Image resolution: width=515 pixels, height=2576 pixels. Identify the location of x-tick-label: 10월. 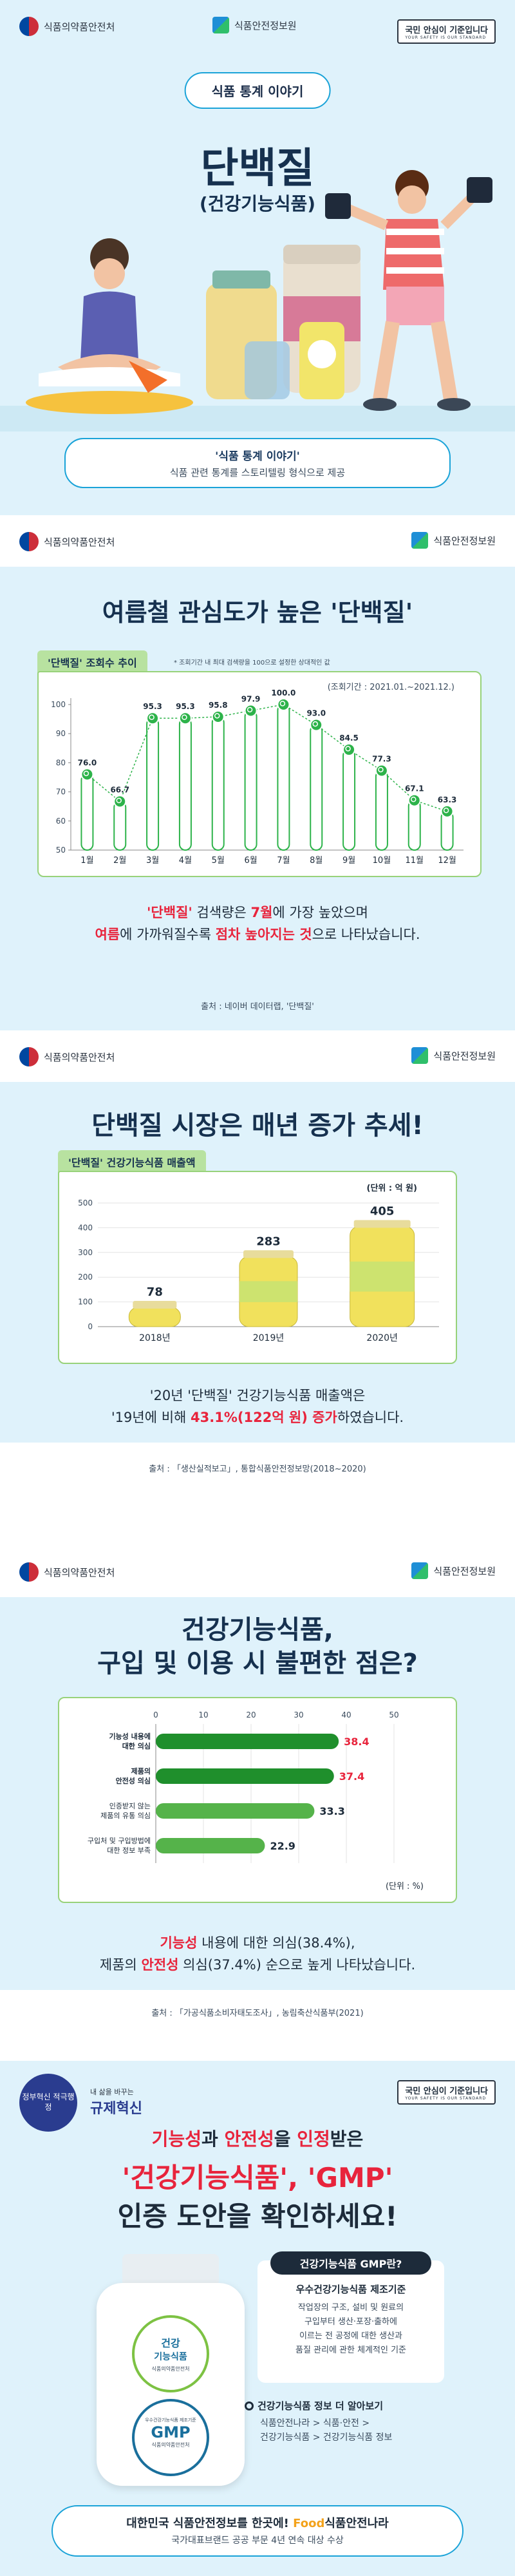
(382, 861).